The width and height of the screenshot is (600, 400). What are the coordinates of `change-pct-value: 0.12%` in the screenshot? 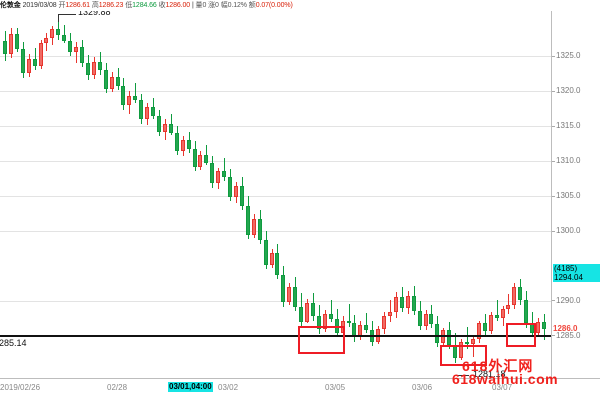 It's located at (237, 5).